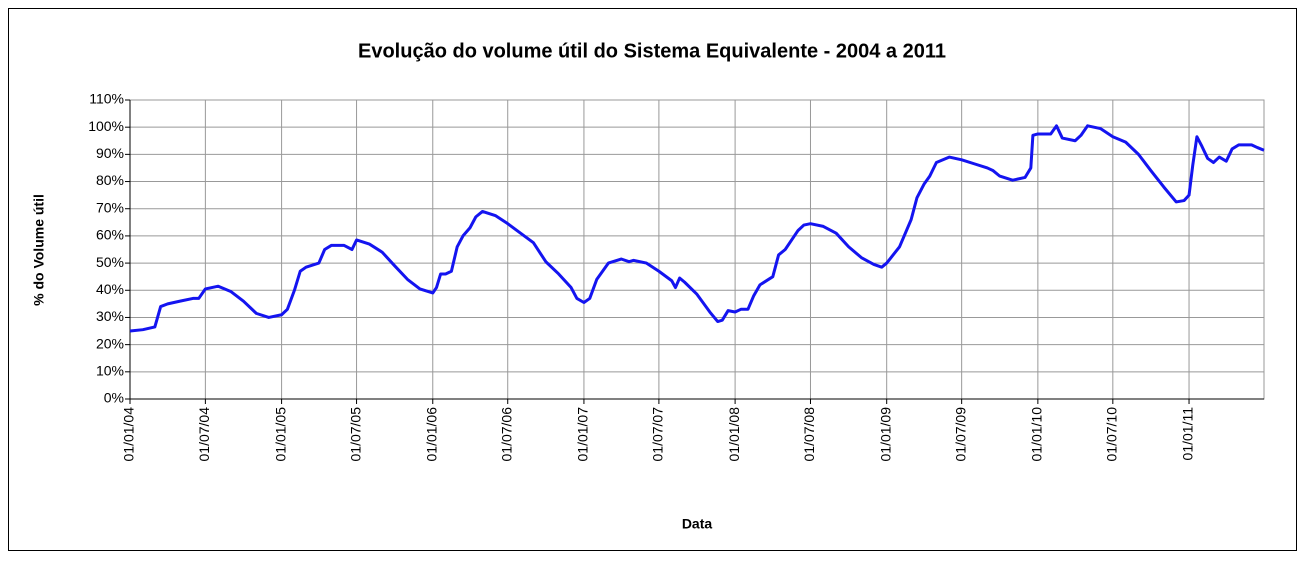 Image resolution: width=1305 pixels, height=564 pixels. I want to click on y-tick-label: 80%, so click(110, 180).